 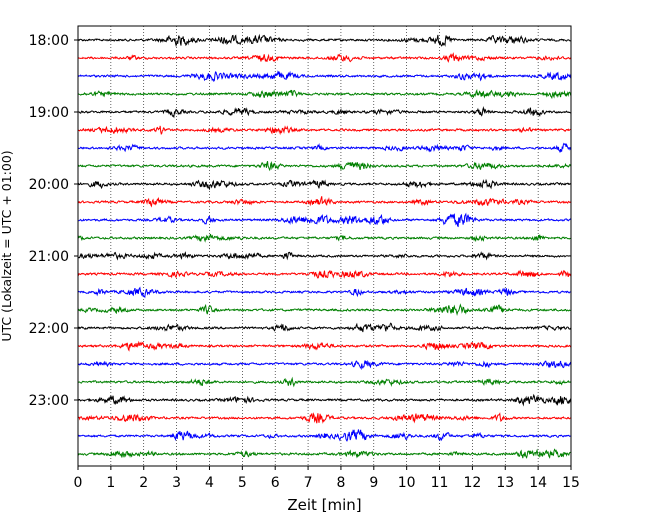 What do you see at coordinates (49, 41) in the screenshot?
I see `y-tick-label: 18:00` at bounding box center [49, 41].